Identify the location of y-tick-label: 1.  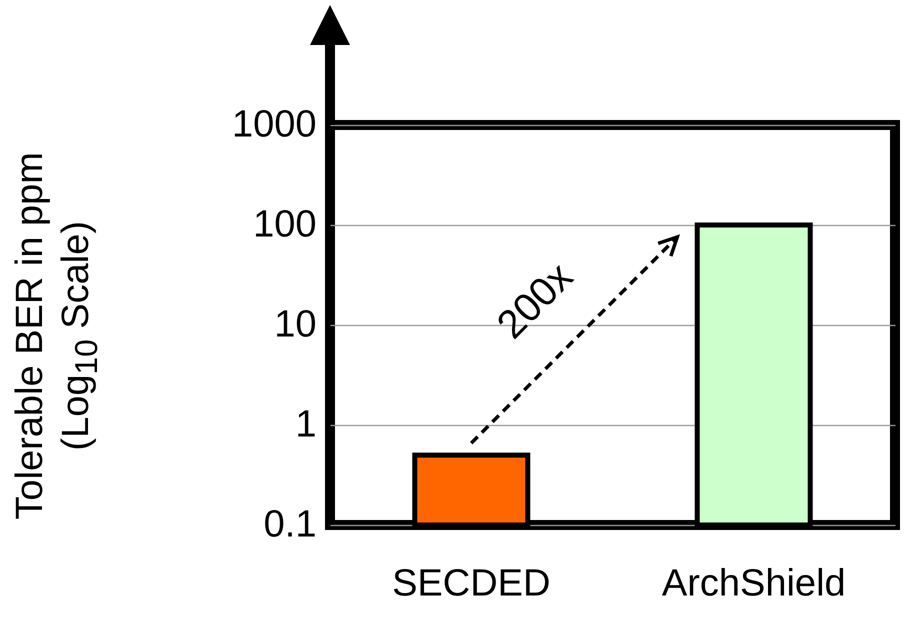
(305, 425).